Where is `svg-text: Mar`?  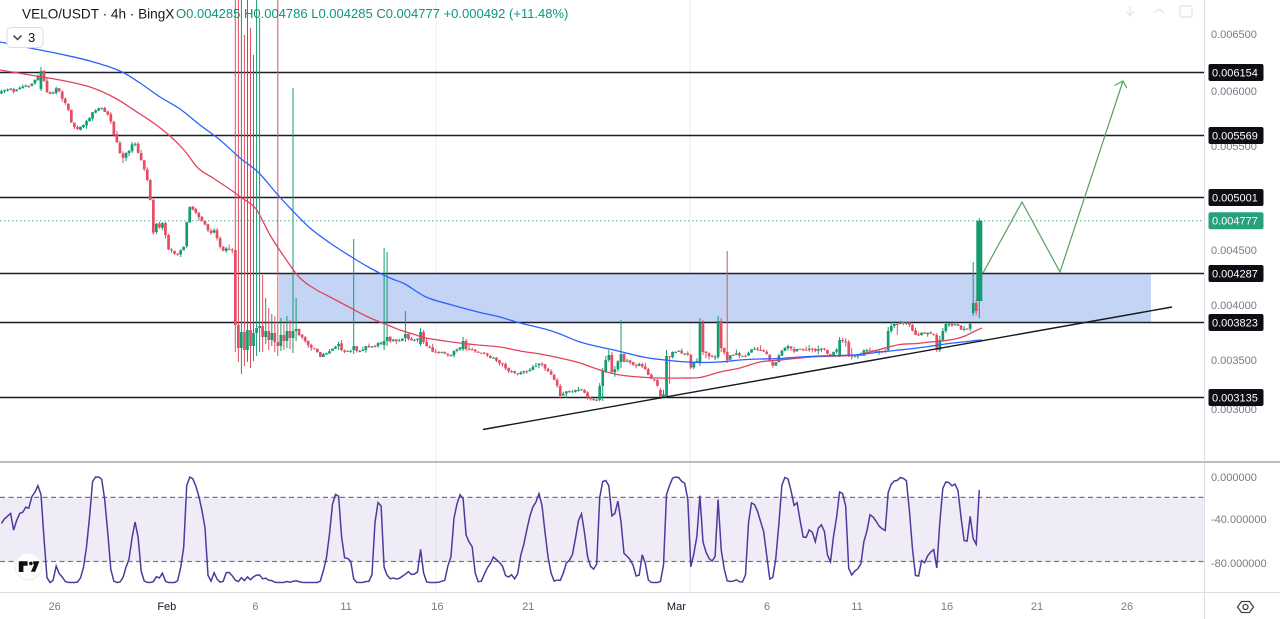 svg-text: Mar is located at coordinates (676, 607).